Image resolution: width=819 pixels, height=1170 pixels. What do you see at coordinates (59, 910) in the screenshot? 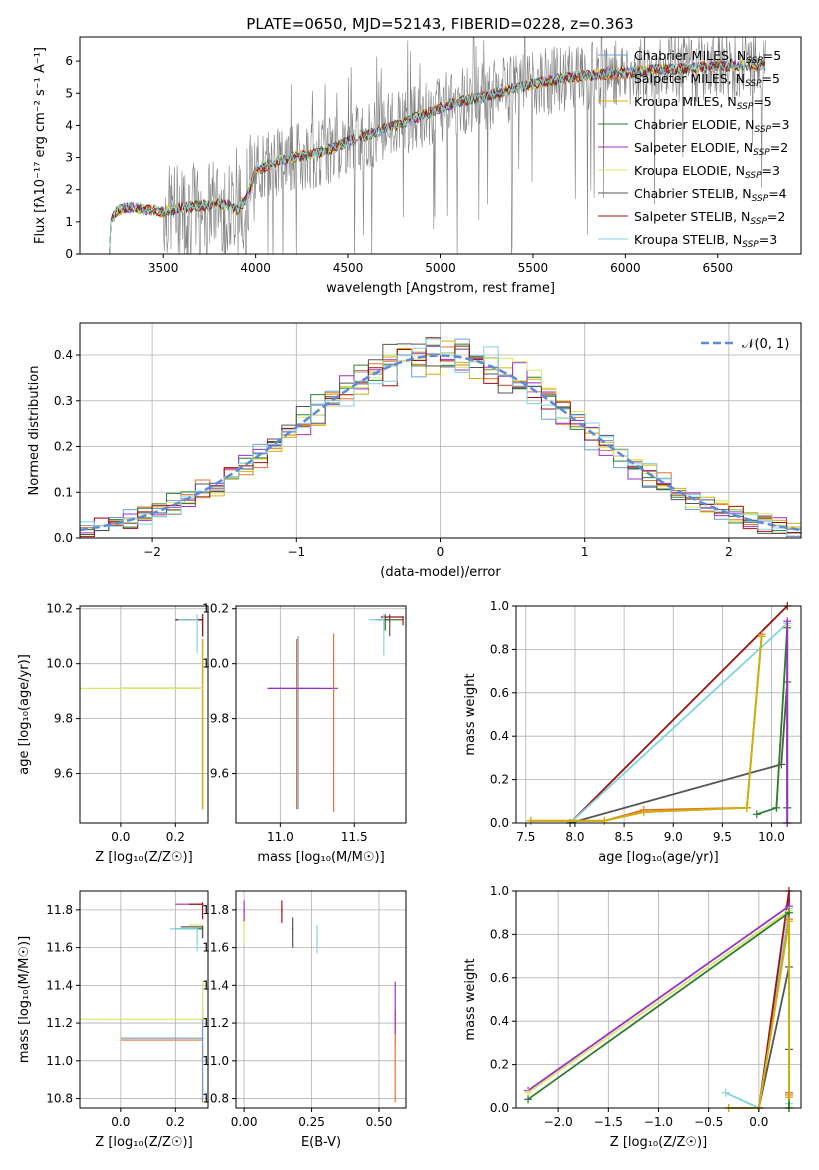
I see `y-tick-label: 11.8` at bounding box center [59, 910].